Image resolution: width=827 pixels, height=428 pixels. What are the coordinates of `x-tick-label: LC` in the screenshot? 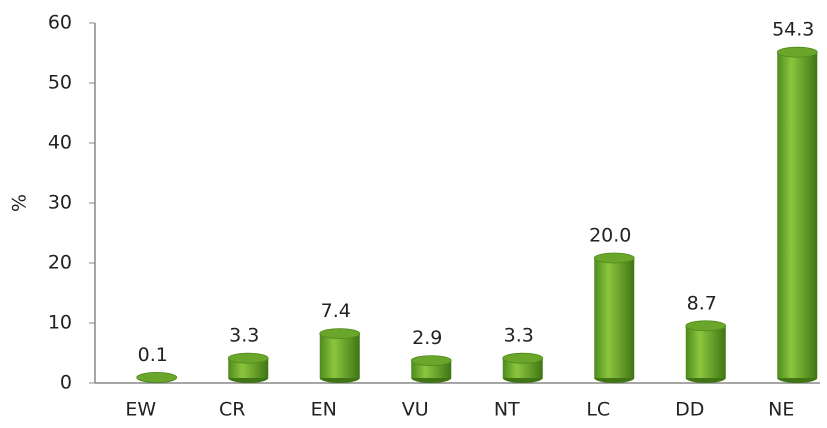 It's located at (598, 410).